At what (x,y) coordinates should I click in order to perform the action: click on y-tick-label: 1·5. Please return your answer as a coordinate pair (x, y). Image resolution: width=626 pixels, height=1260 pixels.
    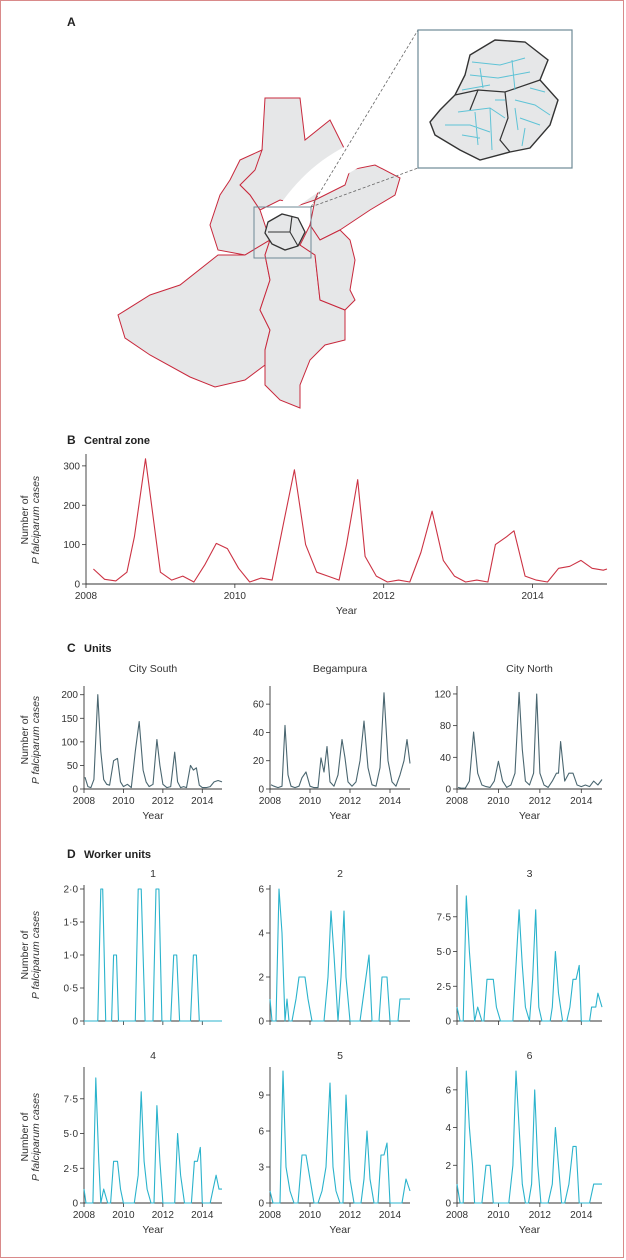
    Looking at the image, I should click on (71, 923).